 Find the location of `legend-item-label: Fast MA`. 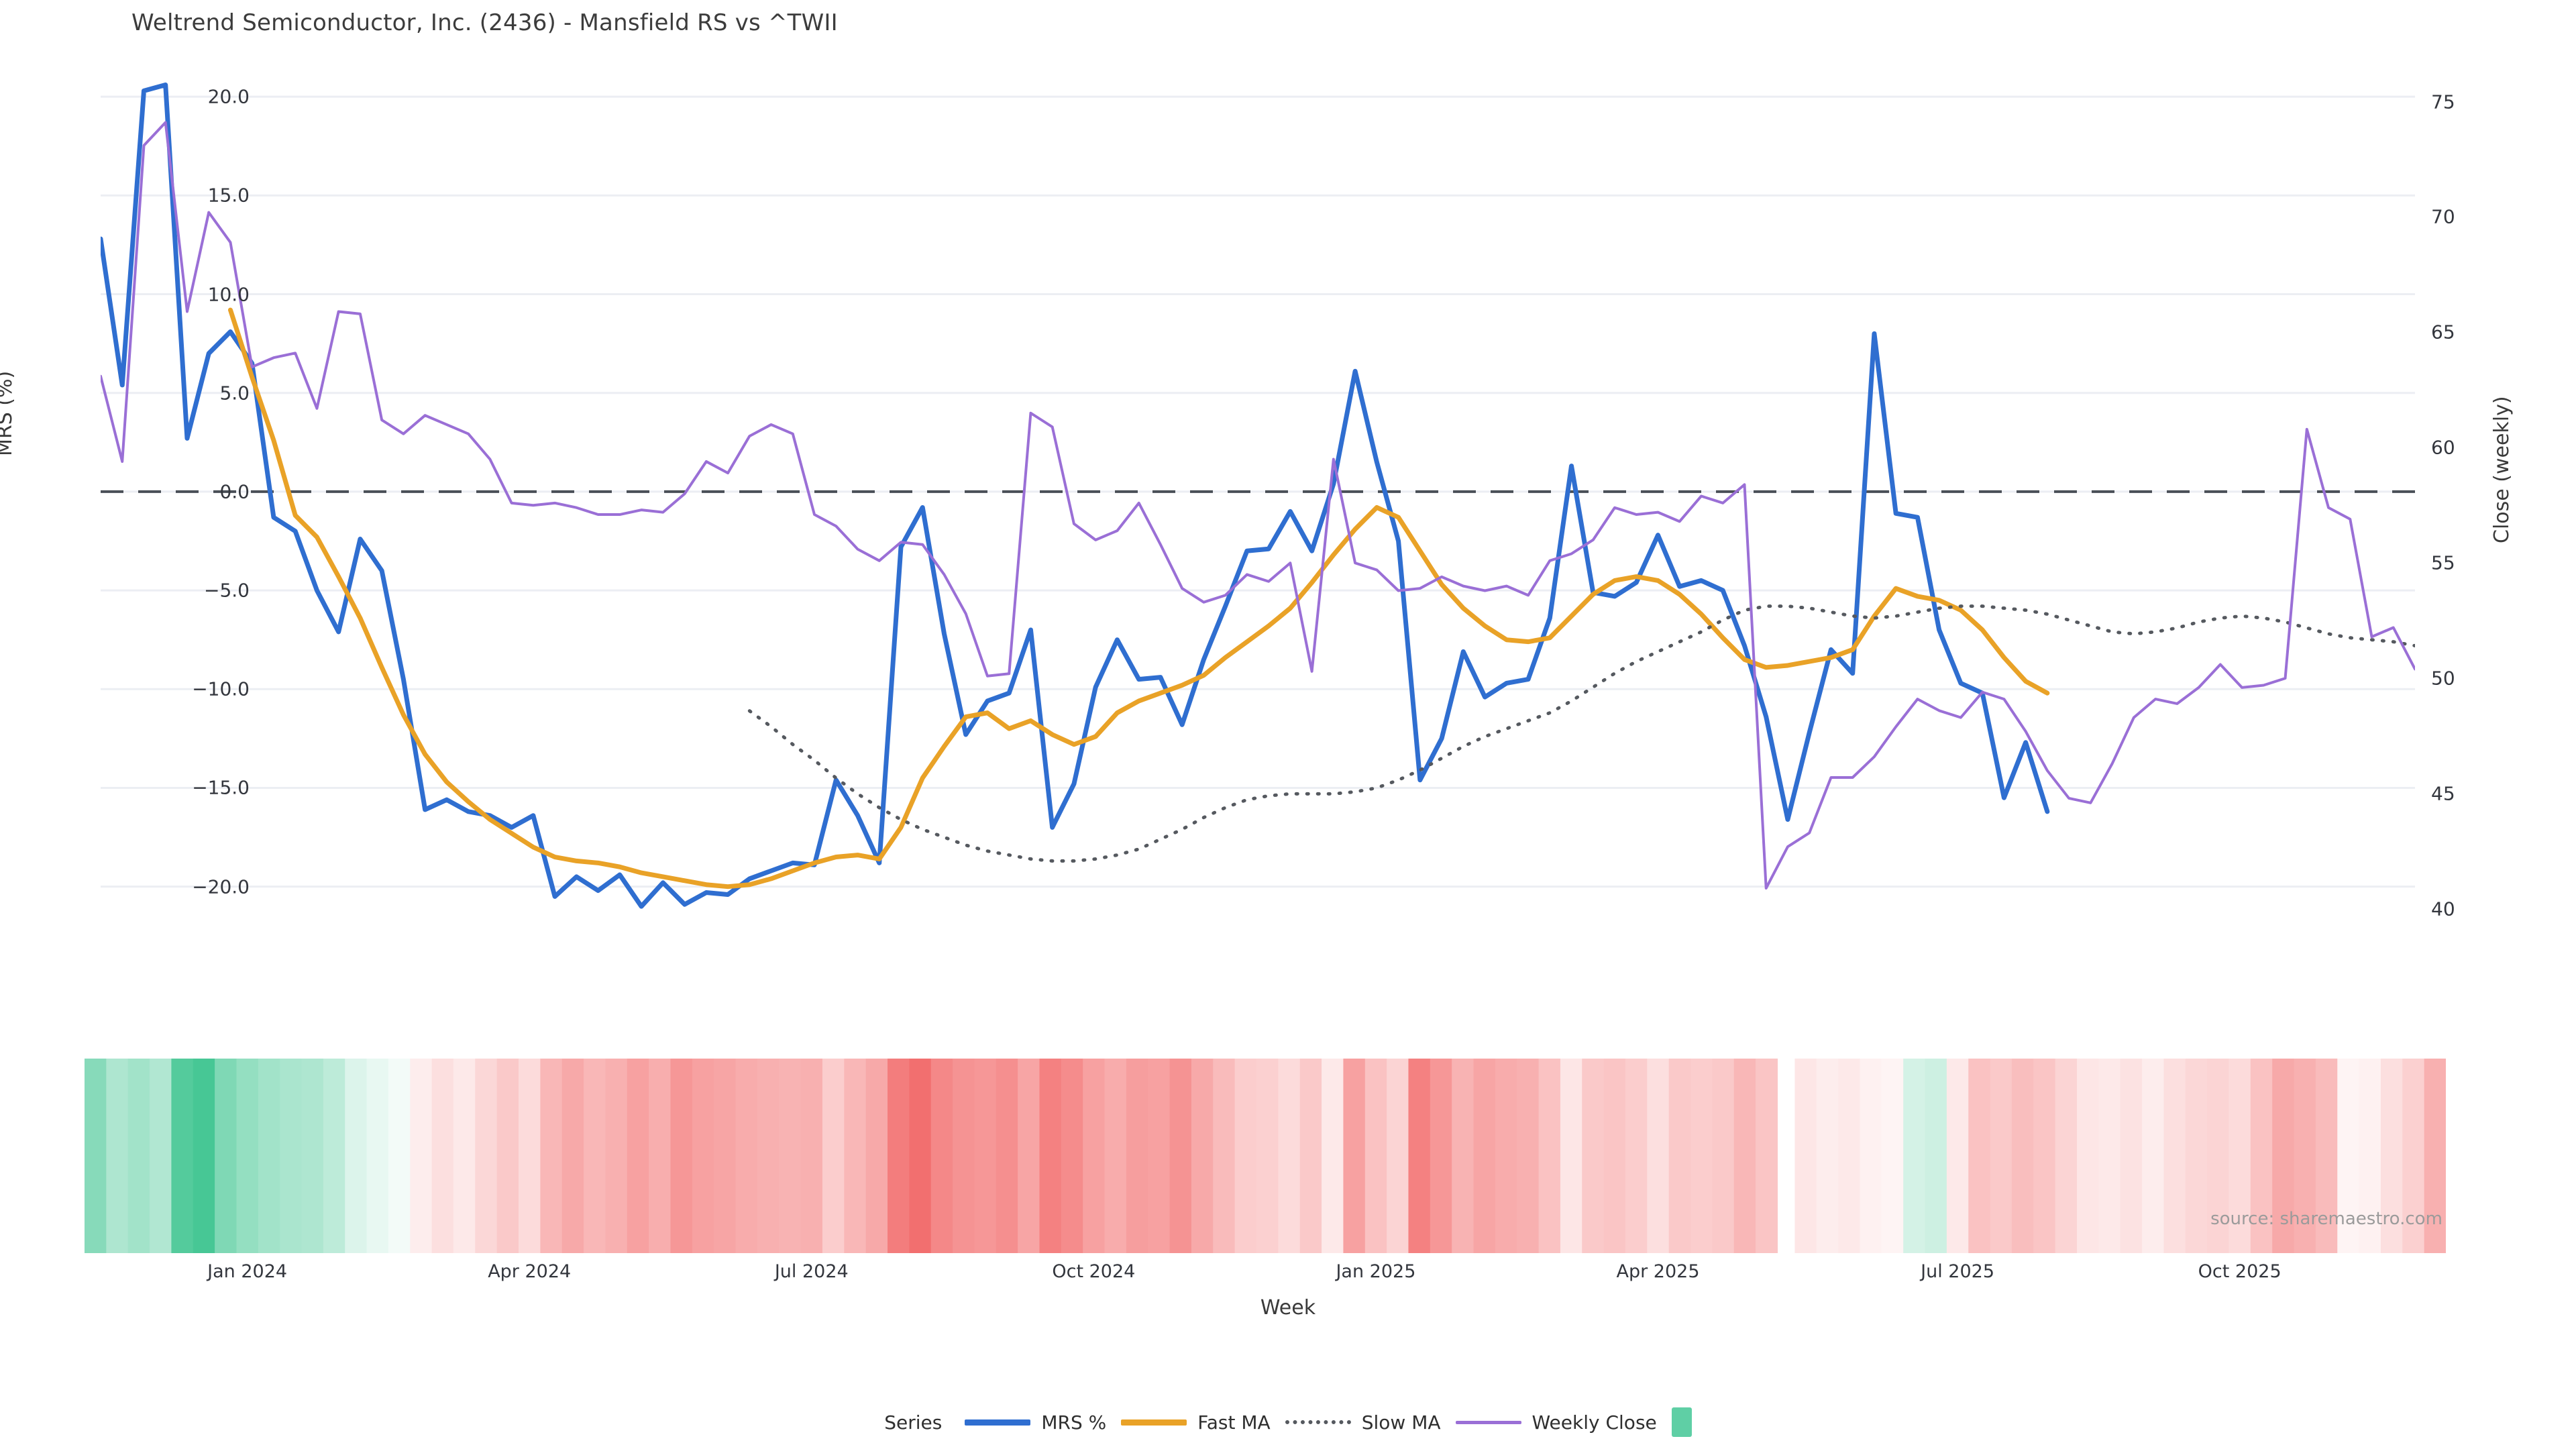

legend-item-label: Fast MA is located at coordinates (1234, 1422).